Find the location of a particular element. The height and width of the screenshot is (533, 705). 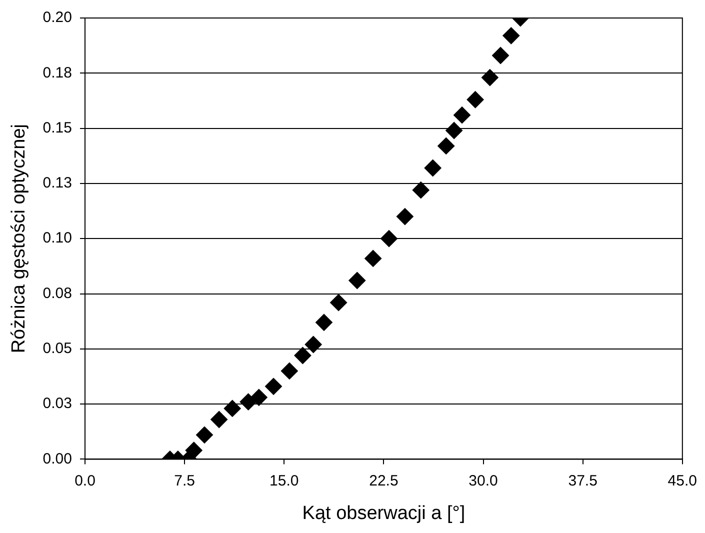

x-tick-label: 15.0 is located at coordinates (284, 481).